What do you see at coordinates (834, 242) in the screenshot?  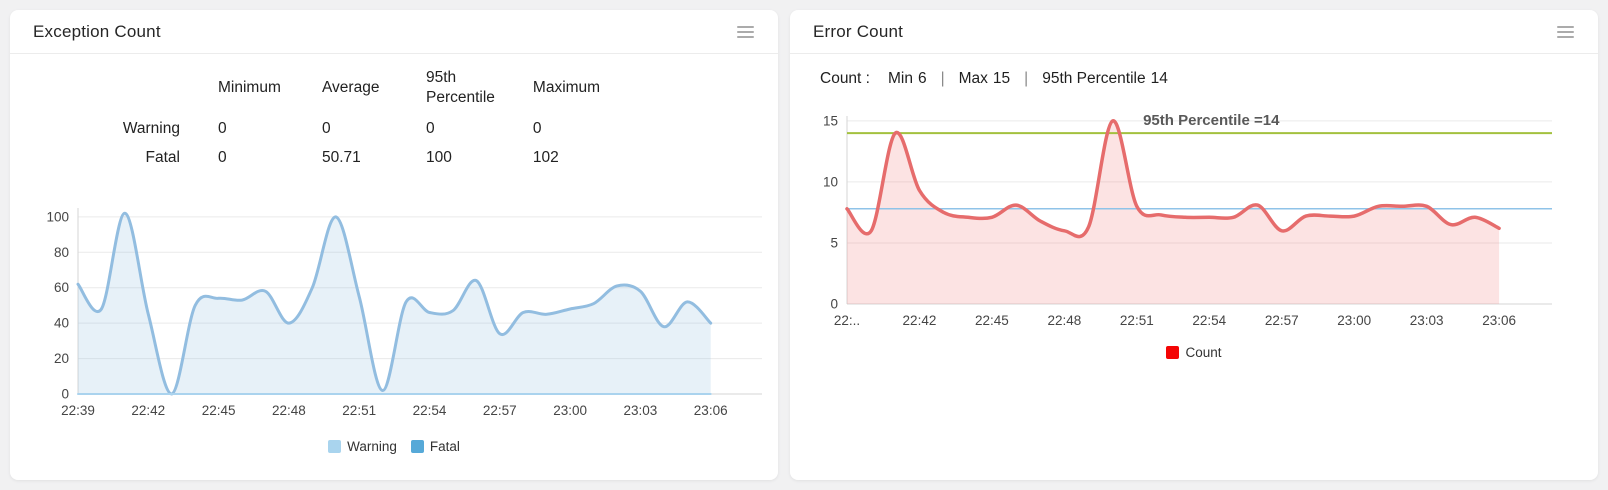 I see `y-tick-label: 5` at bounding box center [834, 242].